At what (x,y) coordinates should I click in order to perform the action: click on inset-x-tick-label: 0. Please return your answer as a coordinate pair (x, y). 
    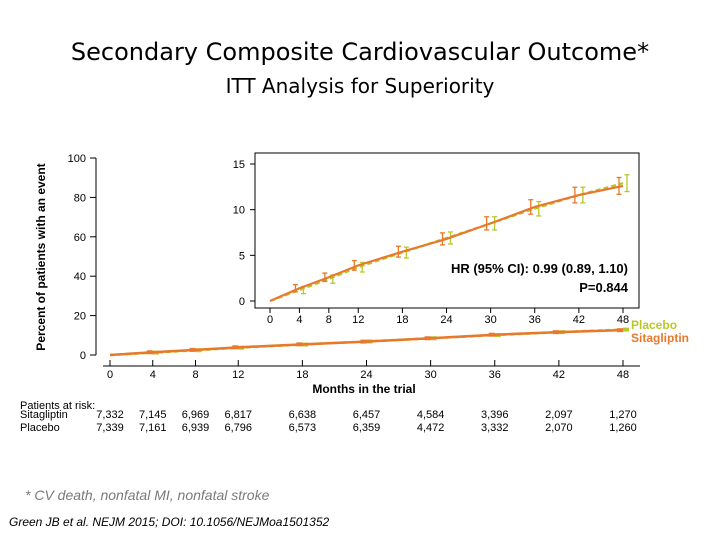
    Looking at the image, I should click on (270, 320).